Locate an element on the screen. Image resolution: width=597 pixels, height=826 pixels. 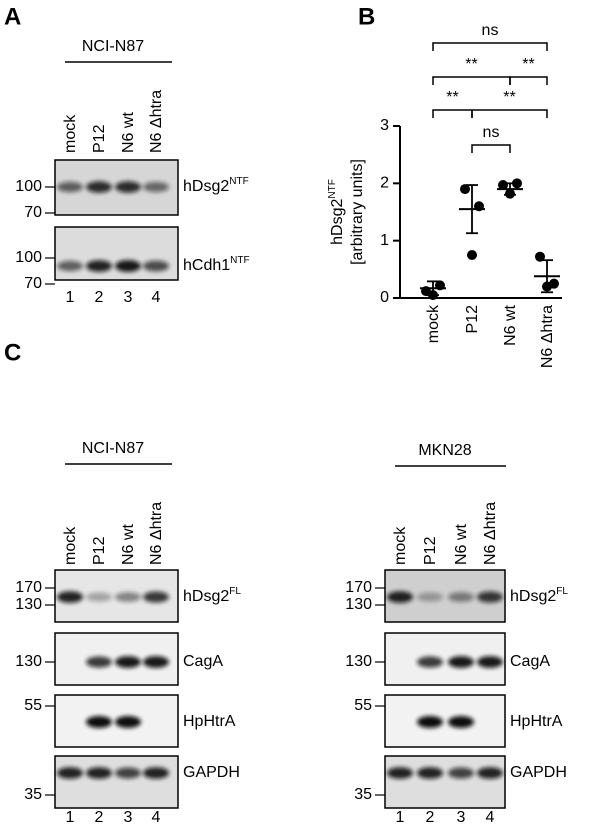
marker-label: 55 is located at coordinates (363, 705).